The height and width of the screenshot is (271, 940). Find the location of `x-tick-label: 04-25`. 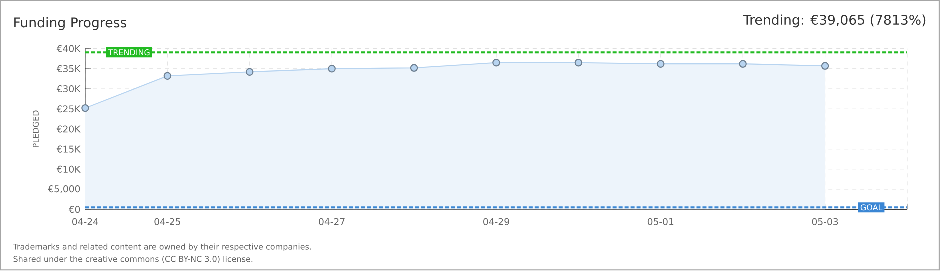

x-tick-label: 04-25 is located at coordinates (167, 222).